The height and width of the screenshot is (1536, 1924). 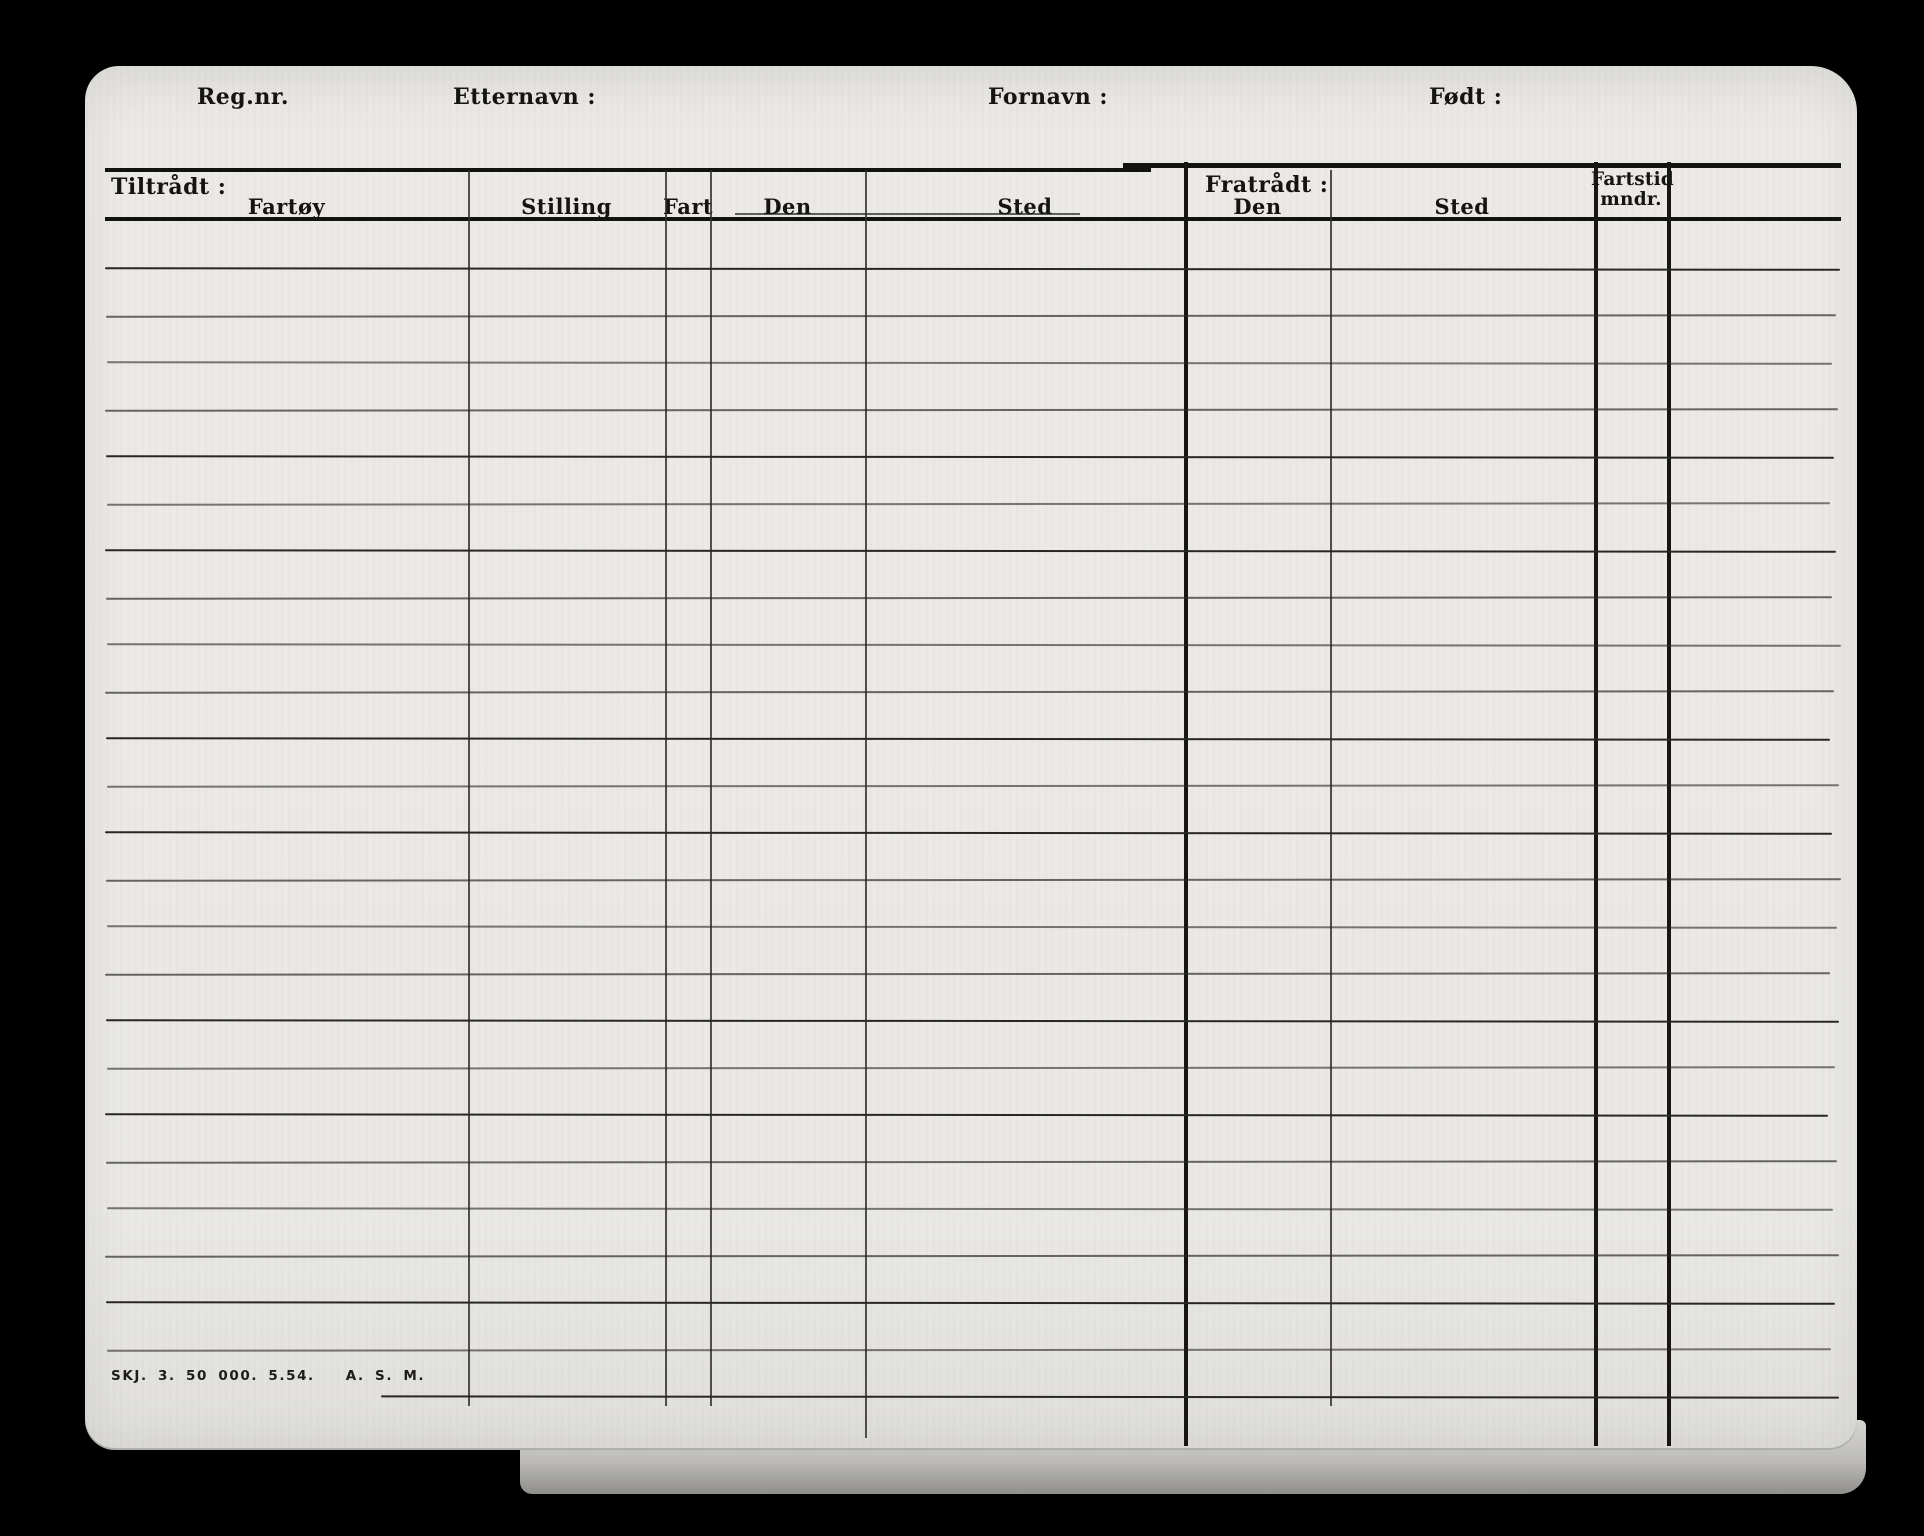 What do you see at coordinates (1257, 206) in the screenshot?
I see `column-header-fratradt-den: Den` at bounding box center [1257, 206].